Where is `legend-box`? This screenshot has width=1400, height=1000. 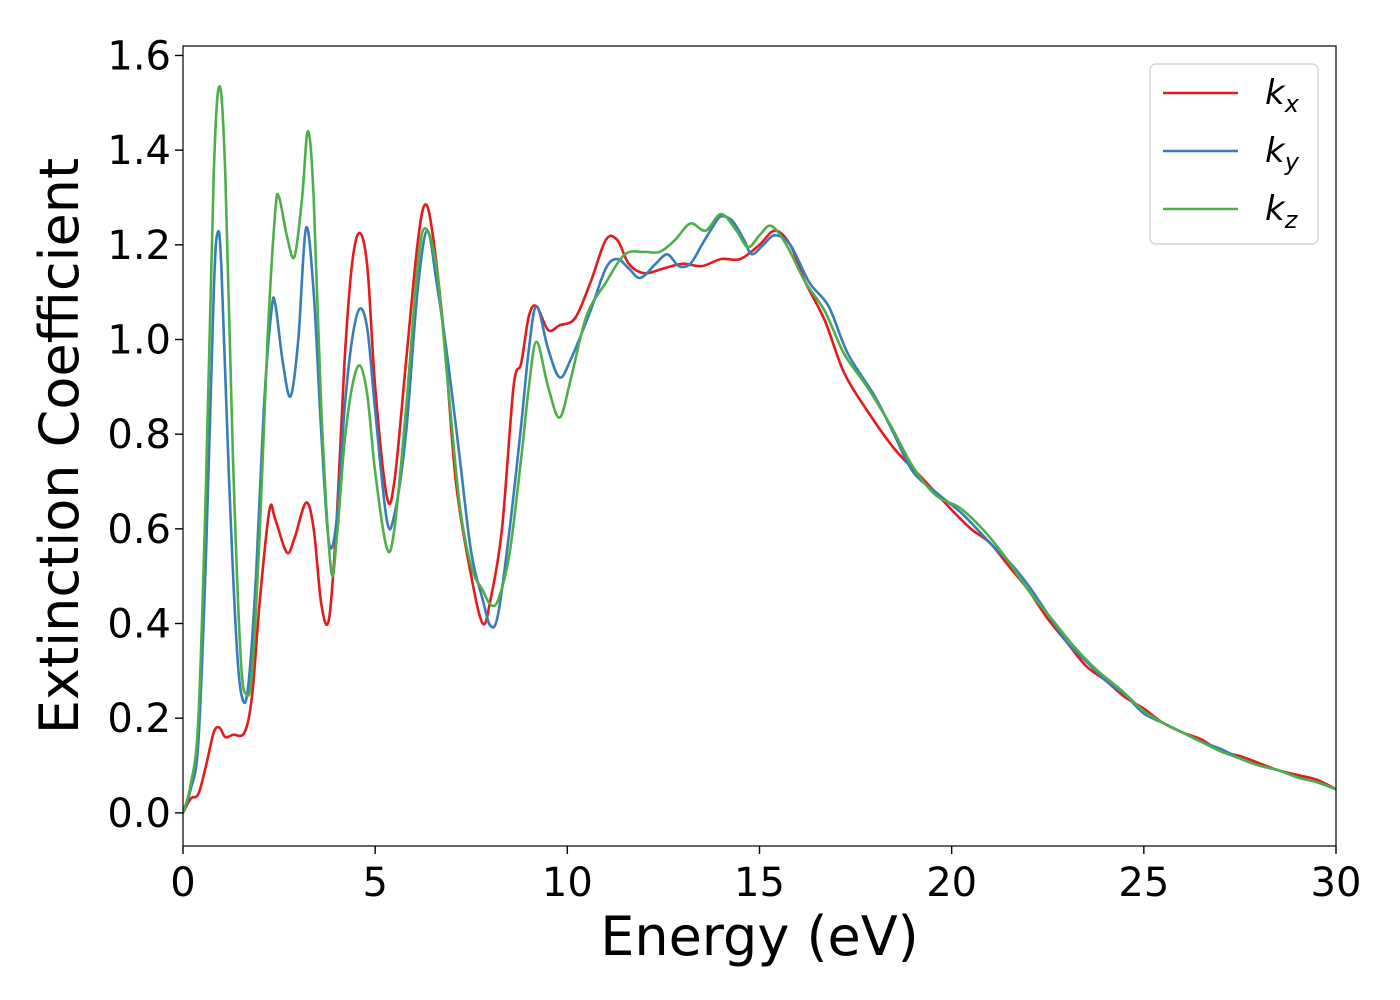 legend-box is located at coordinates (1234, 154).